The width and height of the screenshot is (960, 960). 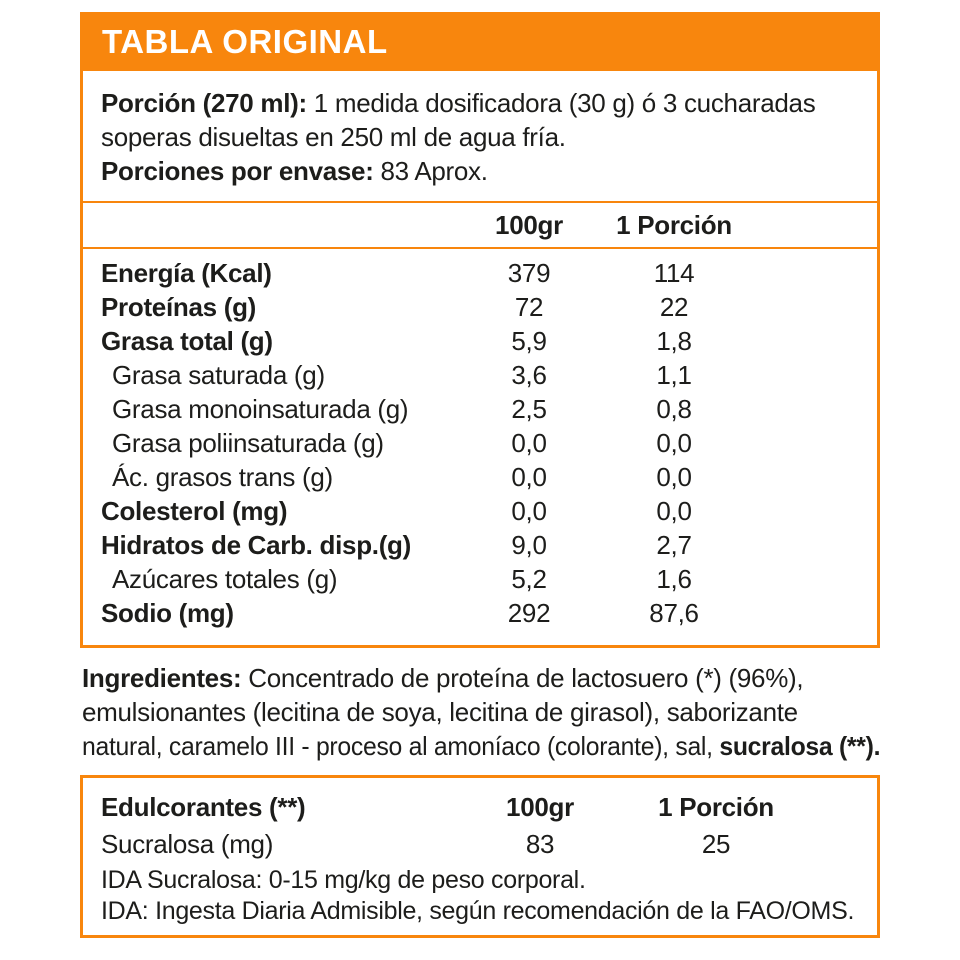 What do you see at coordinates (248, 443) in the screenshot?
I see `nutrient-label: Grasa poliinsaturada (g)` at bounding box center [248, 443].